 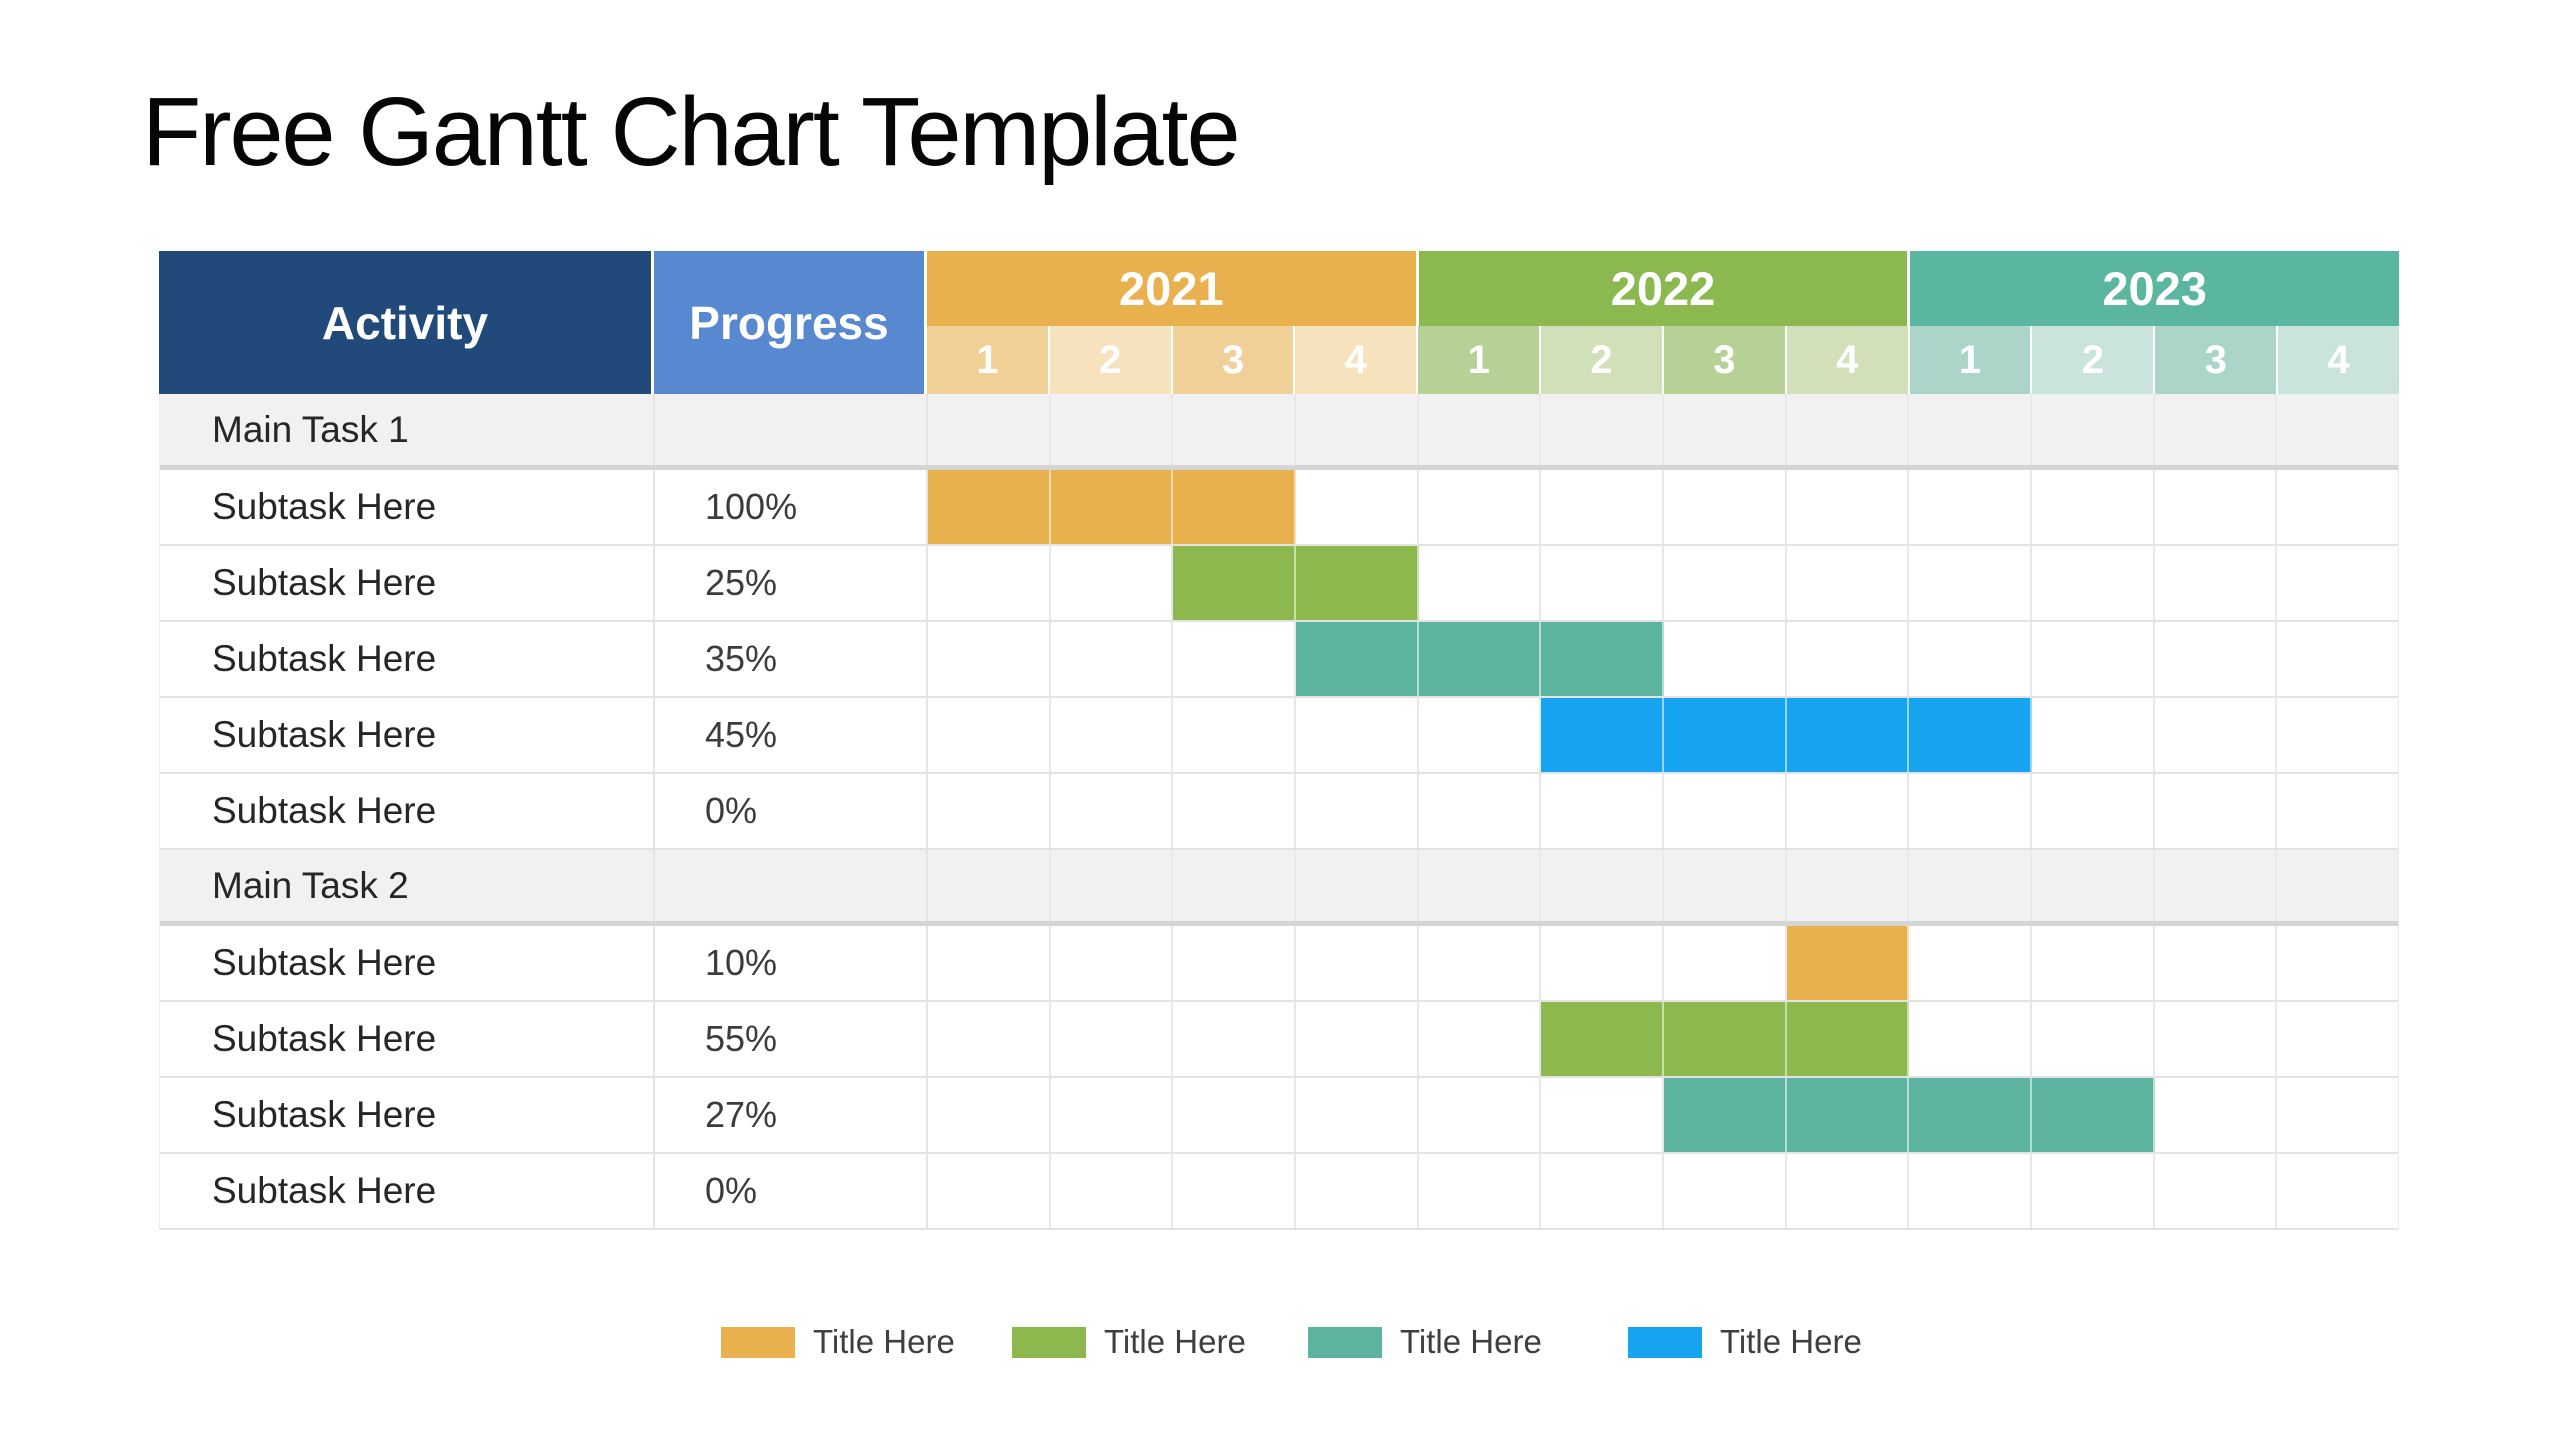 I want to click on column-header-activity: Activity, so click(x=406, y=322).